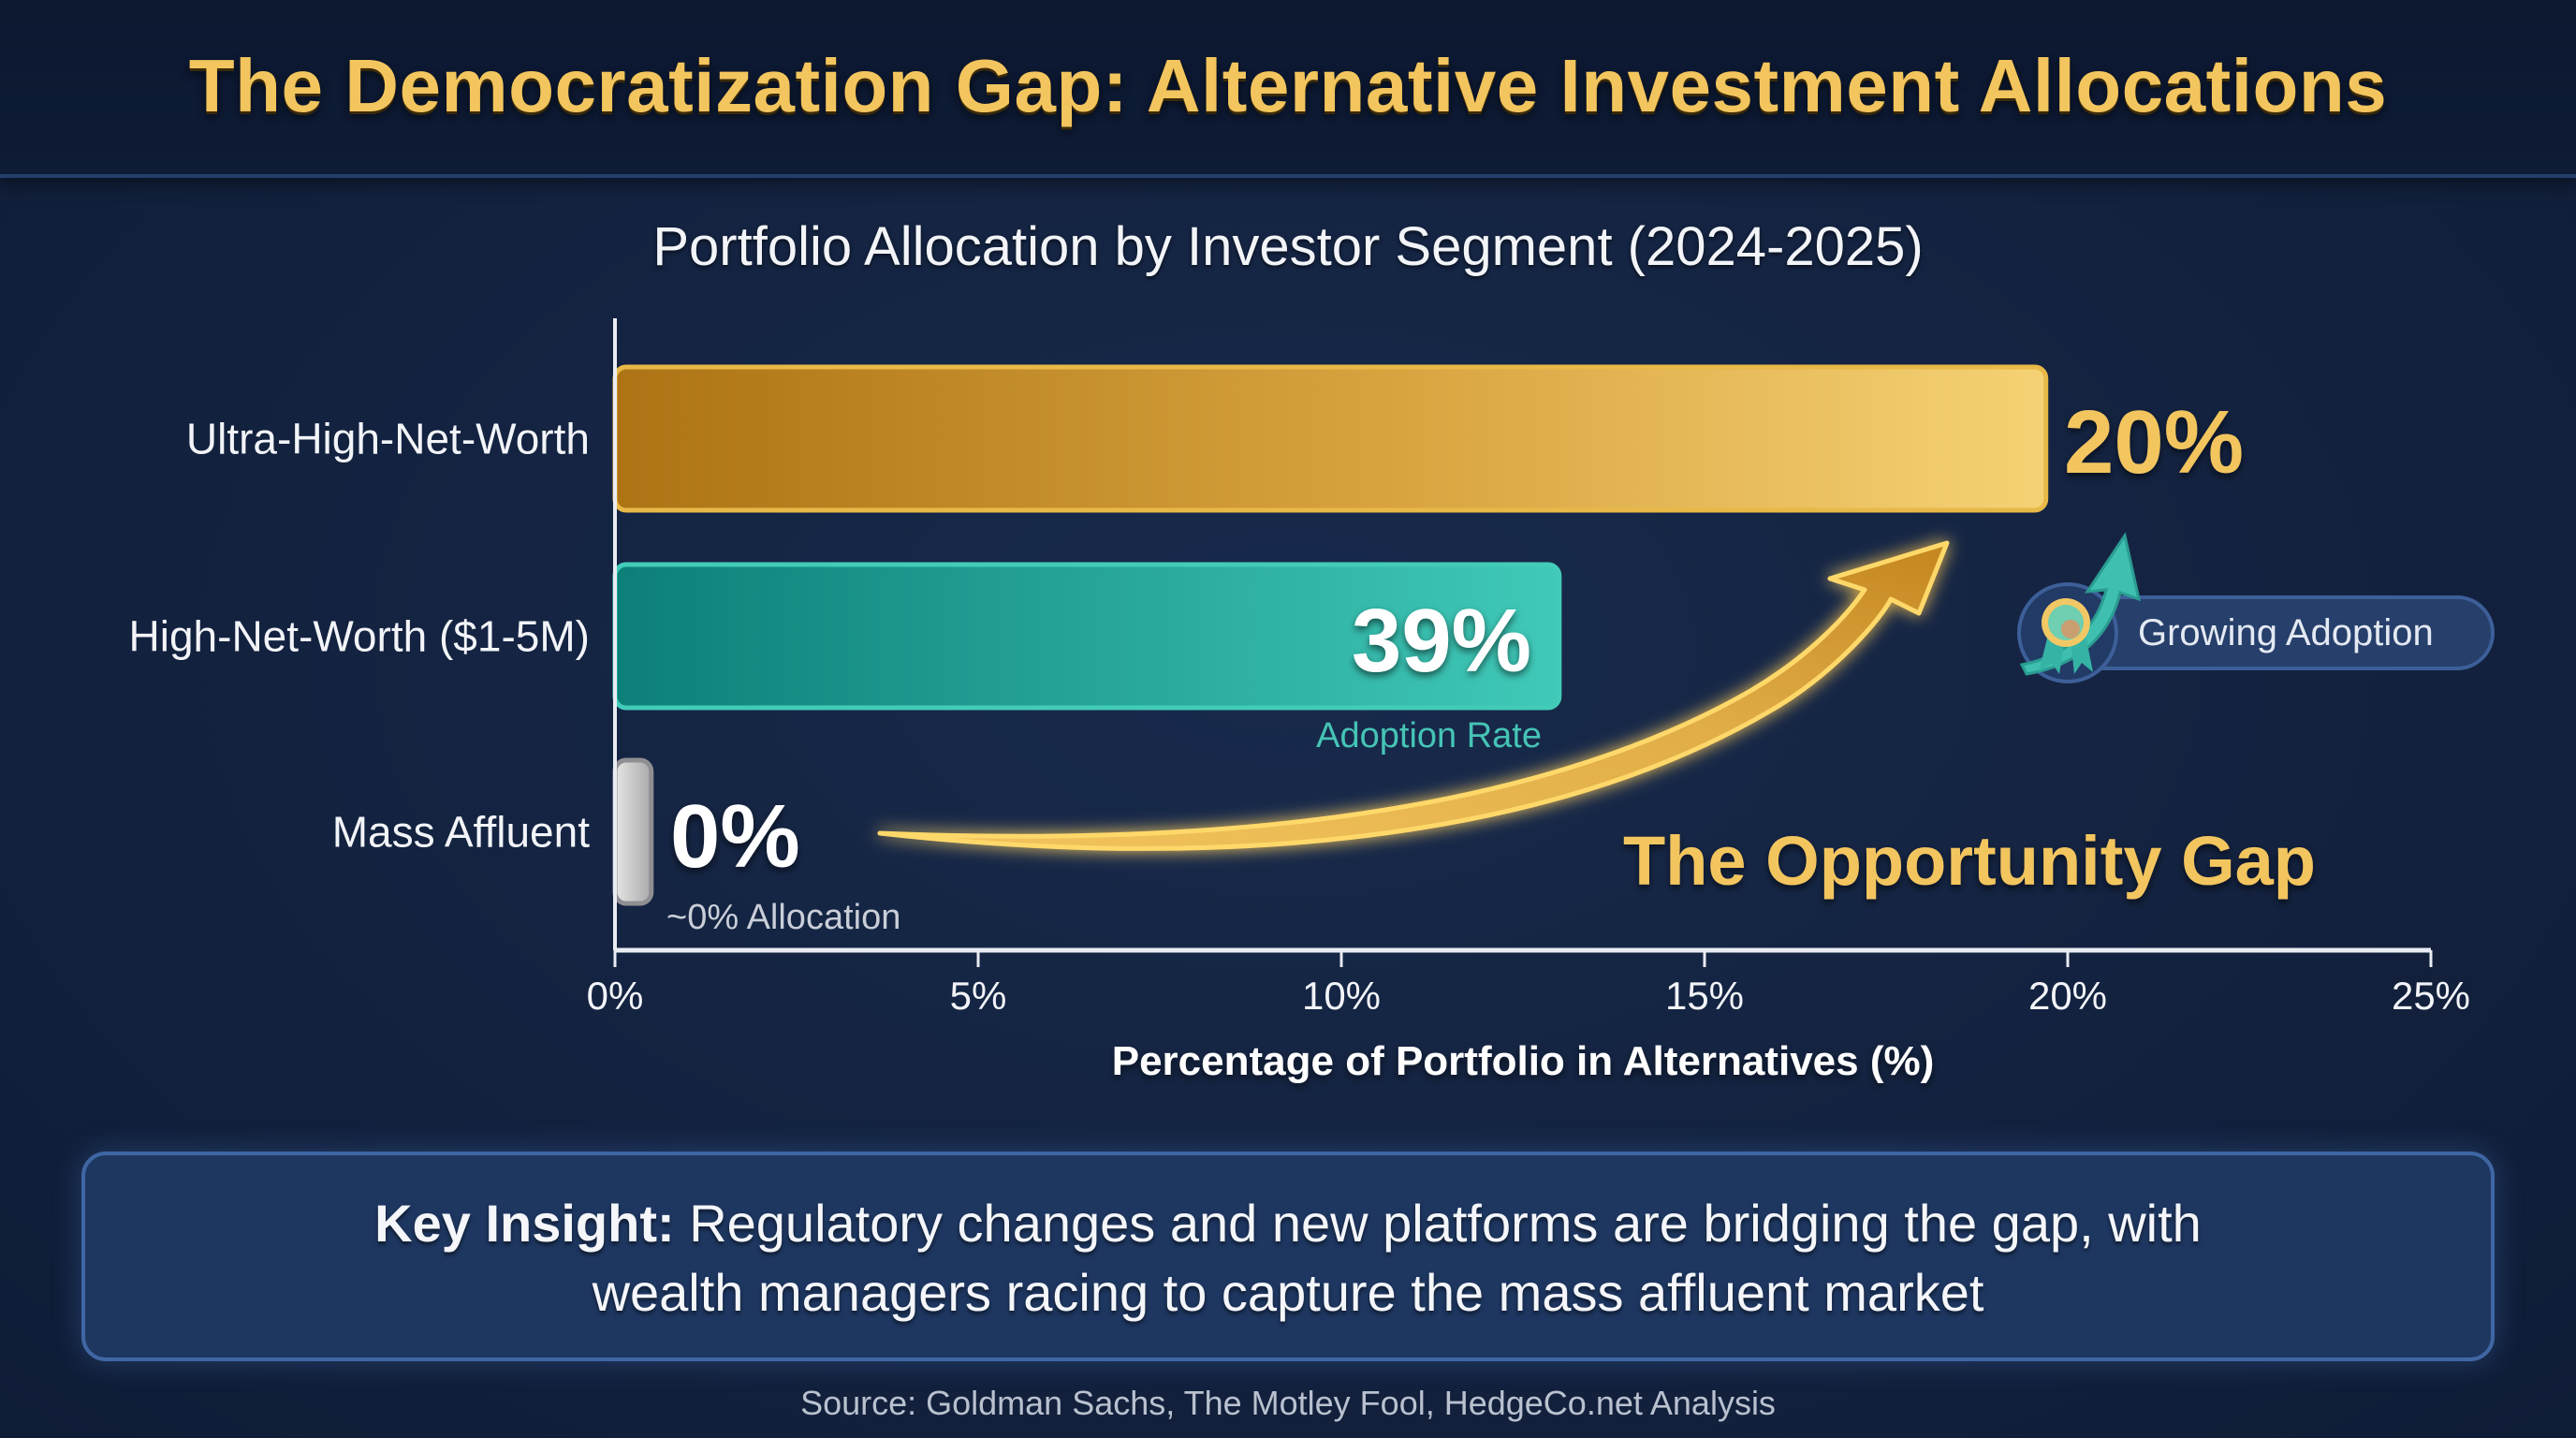 The height and width of the screenshot is (1438, 2576). I want to click on x-tick-label: 10%, so click(1341, 996).